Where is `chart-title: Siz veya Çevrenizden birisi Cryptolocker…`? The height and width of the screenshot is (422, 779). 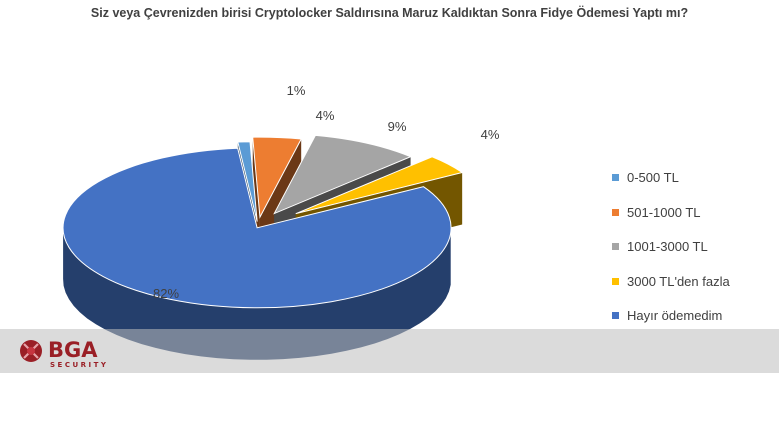 chart-title: Siz veya Çevrenizden birisi Cryptolocker… is located at coordinates (389, 13).